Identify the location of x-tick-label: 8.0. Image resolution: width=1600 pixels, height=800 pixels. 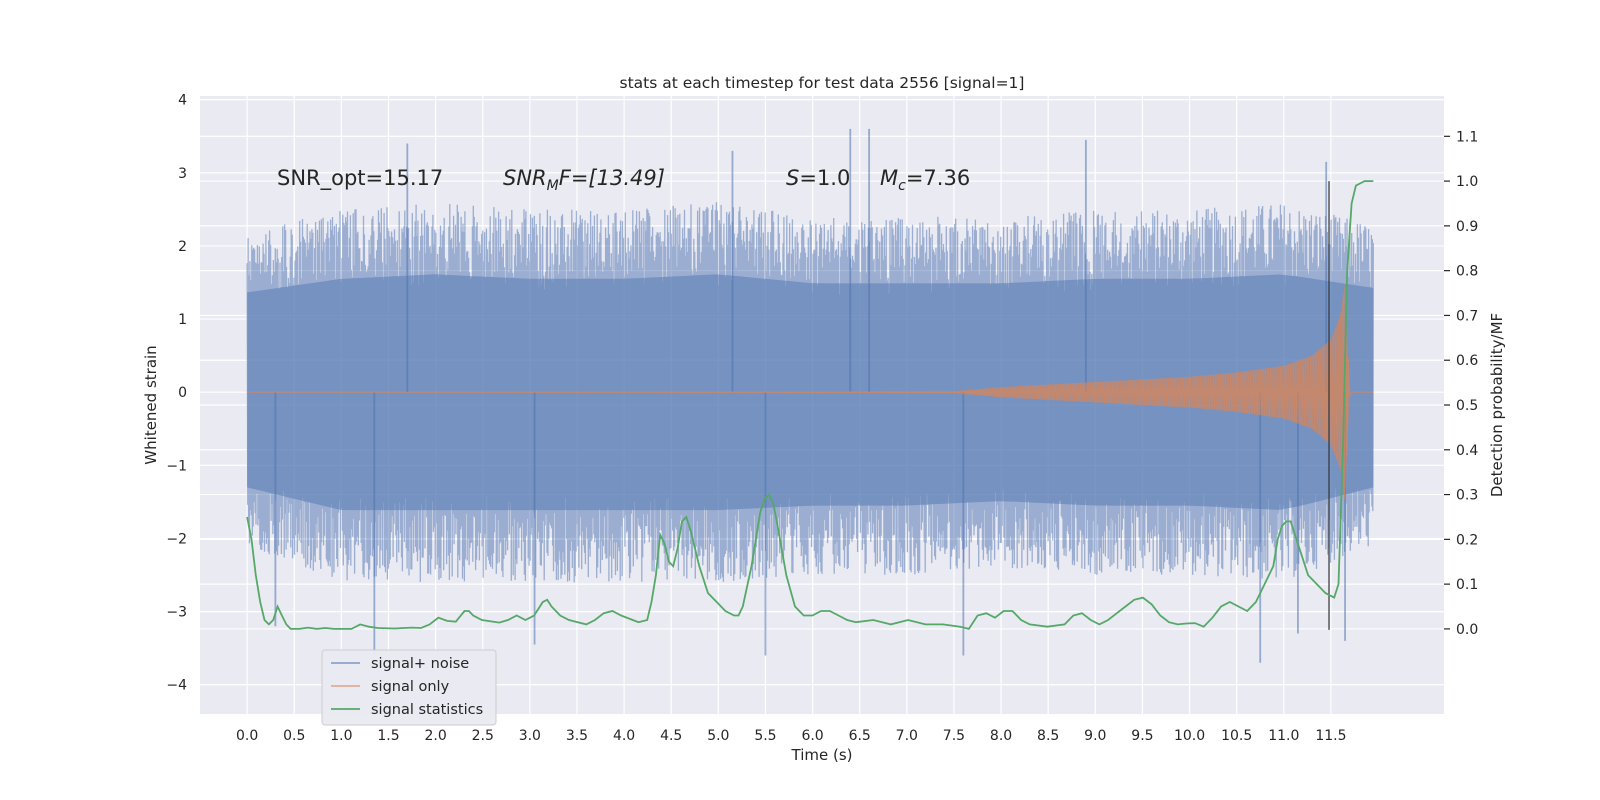
(1001, 736).